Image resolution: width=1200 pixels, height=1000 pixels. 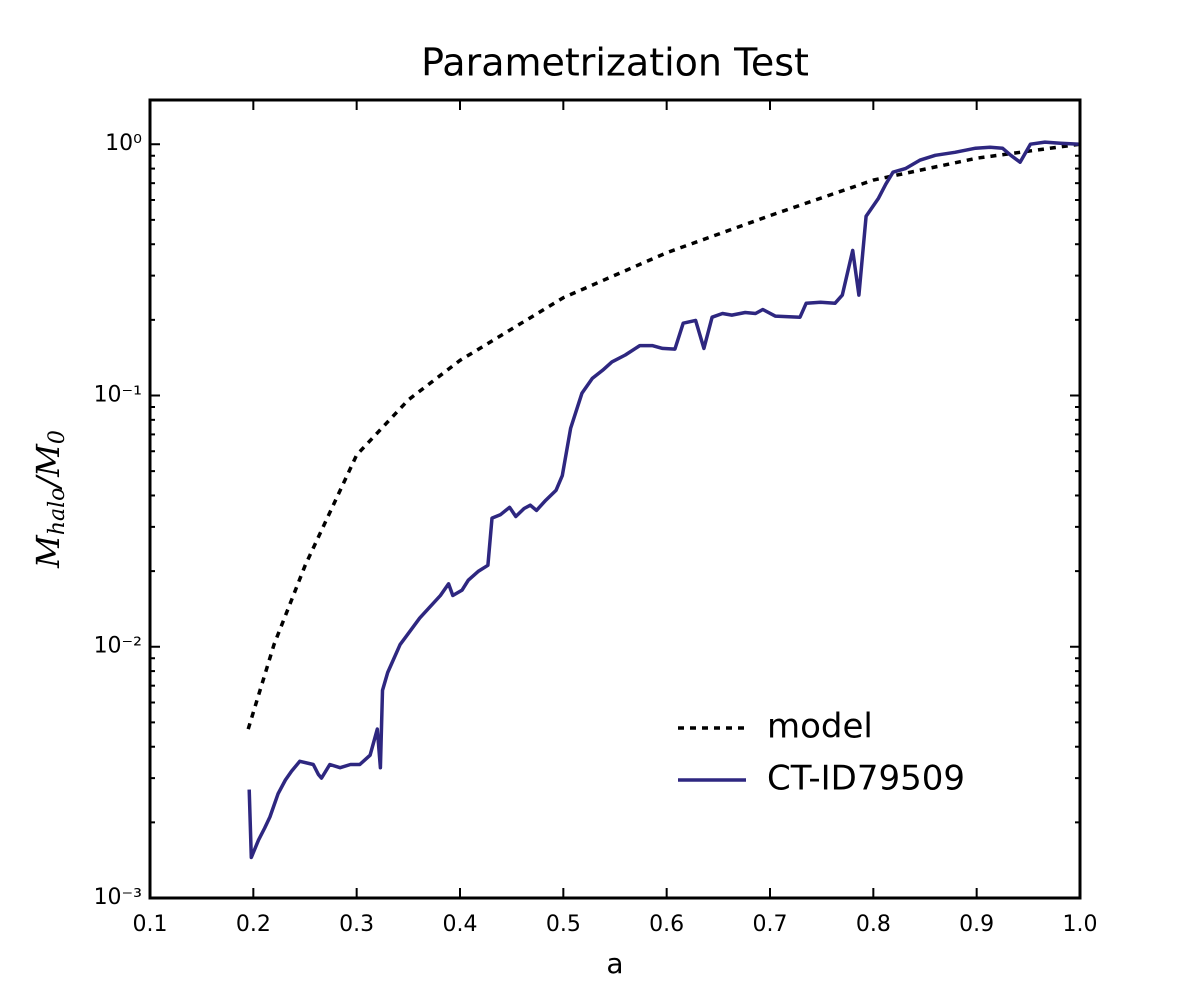 What do you see at coordinates (48, 551) in the screenshot?
I see `y-label-part: M` at bounding box center [48, 551].